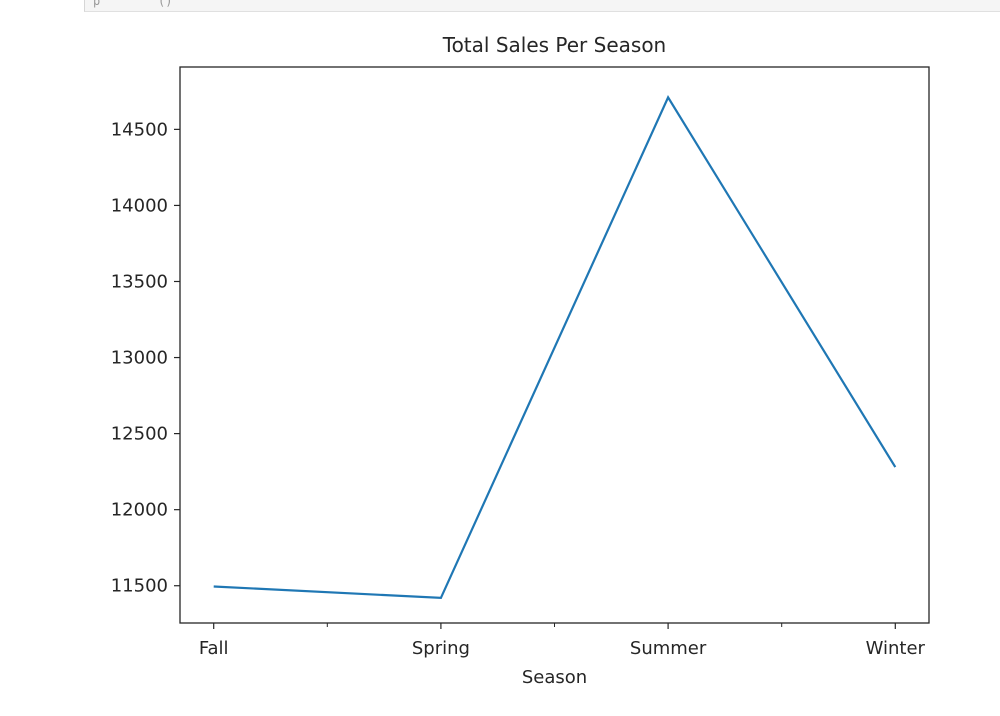 The width and height of the screenshot is (1000, 716). I want to click on y-tick-label: 12000, so click(139, 510).